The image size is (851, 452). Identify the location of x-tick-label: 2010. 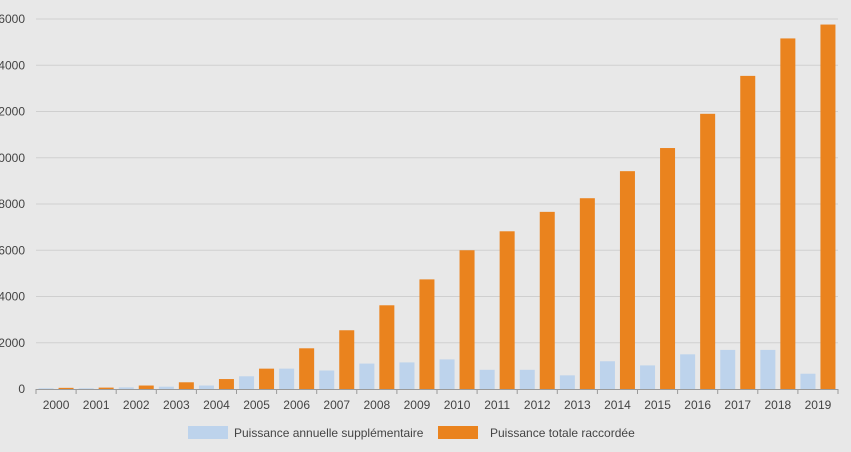
(457, 405).